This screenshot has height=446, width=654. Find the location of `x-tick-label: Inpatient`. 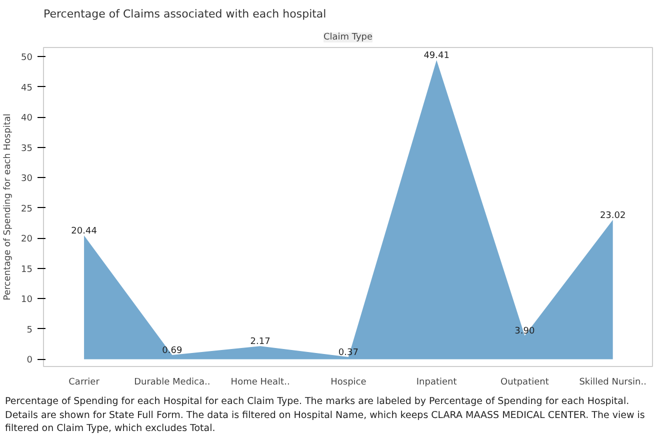

x-tick-label: Inpatient is located at coordinates (437, 383).